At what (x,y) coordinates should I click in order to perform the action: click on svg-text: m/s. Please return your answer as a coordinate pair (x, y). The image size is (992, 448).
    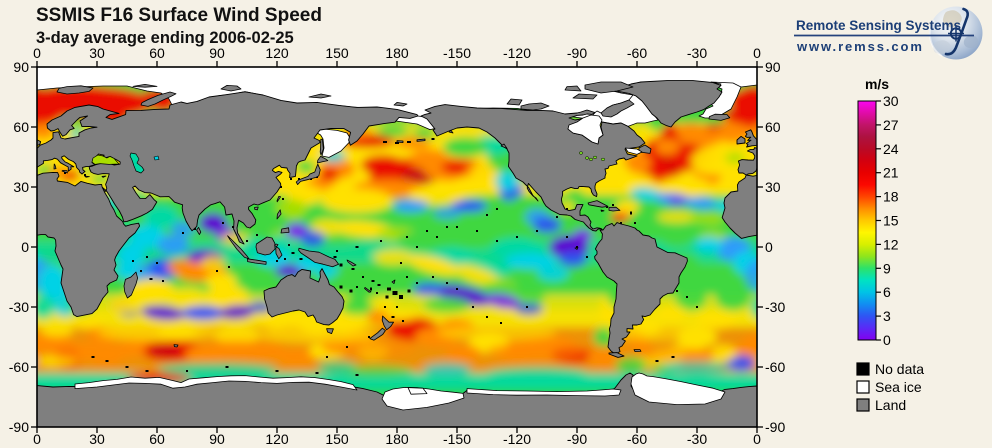
    Looking at the image, I should click on (877, 84).